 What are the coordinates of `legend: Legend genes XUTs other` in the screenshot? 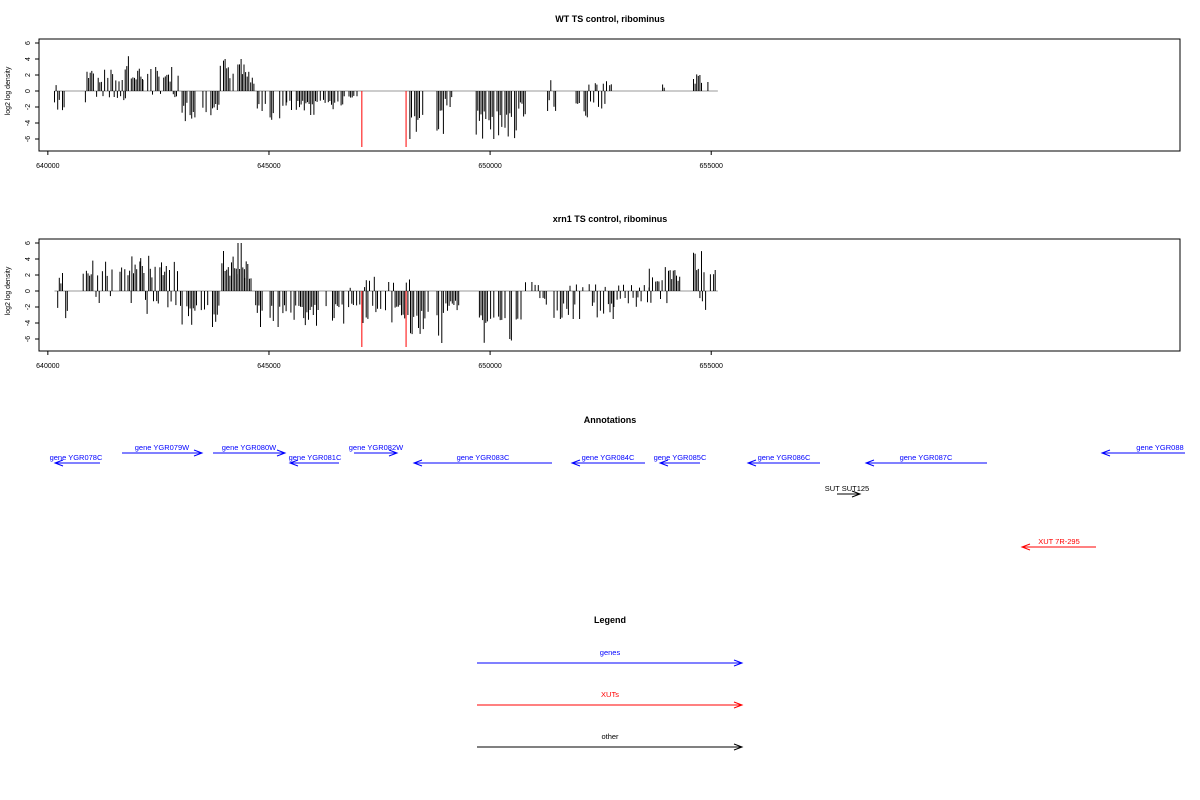 It's located at (610, 683).